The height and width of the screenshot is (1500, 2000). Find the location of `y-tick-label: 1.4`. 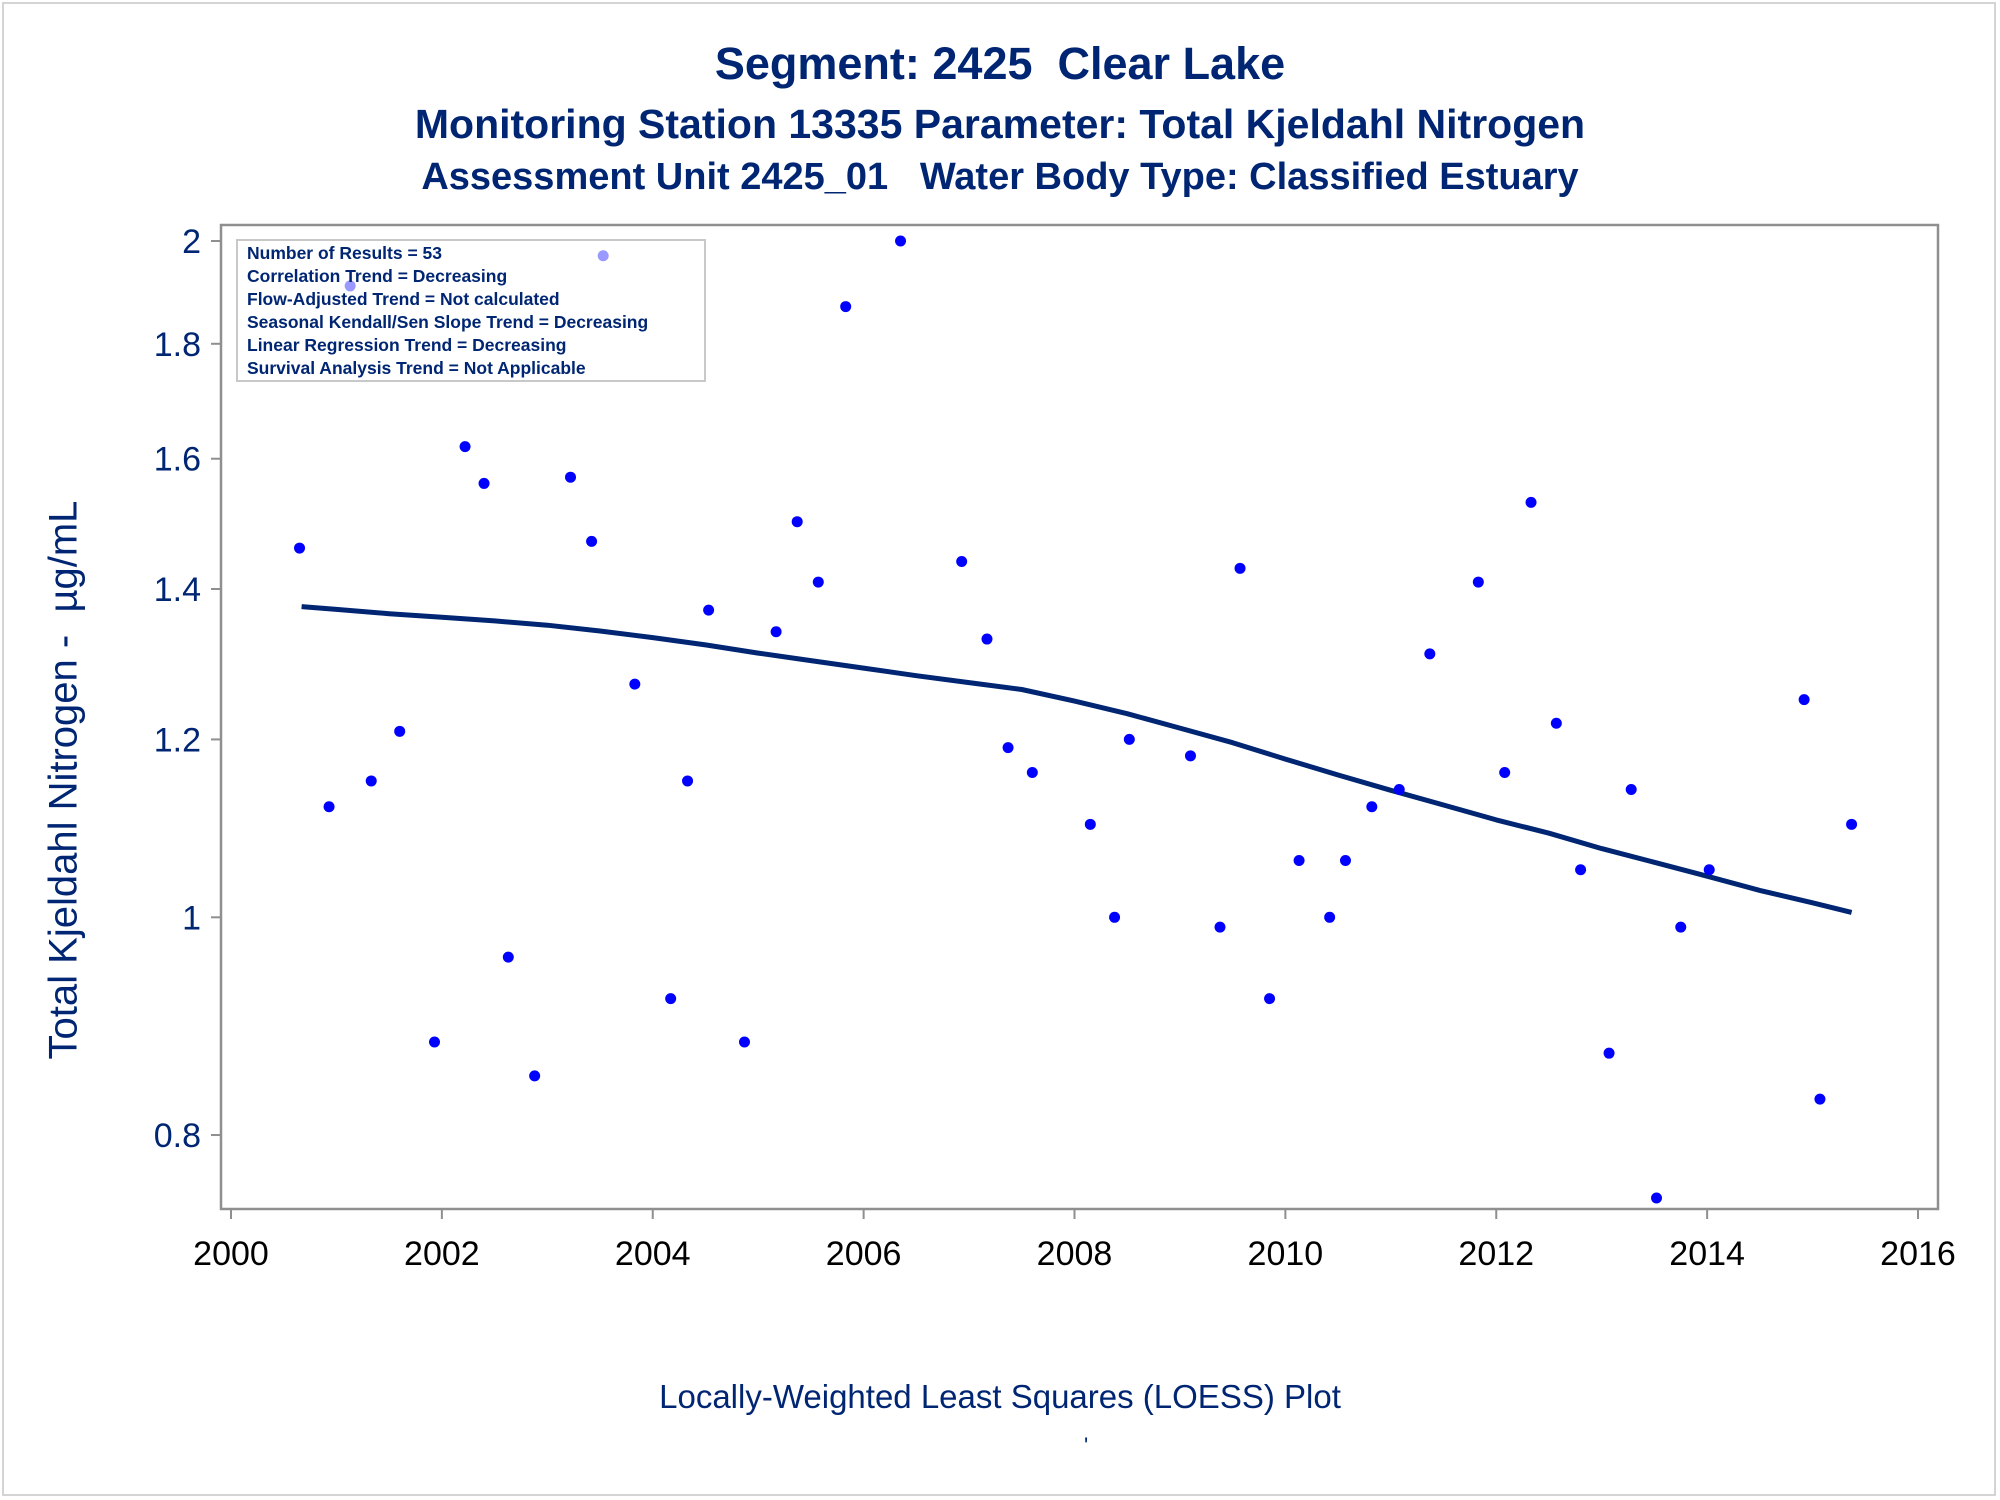

y-tick-label: 1.4 is located at coordinates (177, 590).